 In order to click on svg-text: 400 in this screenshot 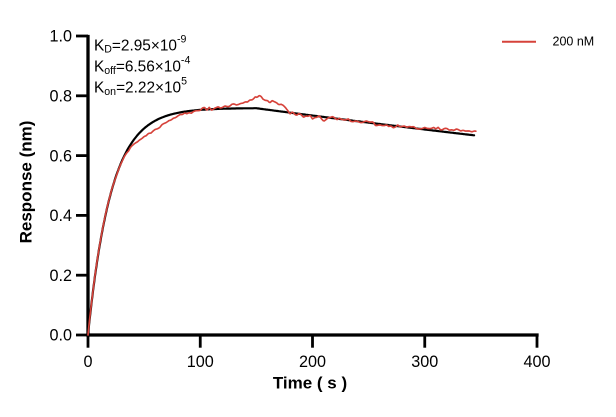, I will do `click(536, 362)`.